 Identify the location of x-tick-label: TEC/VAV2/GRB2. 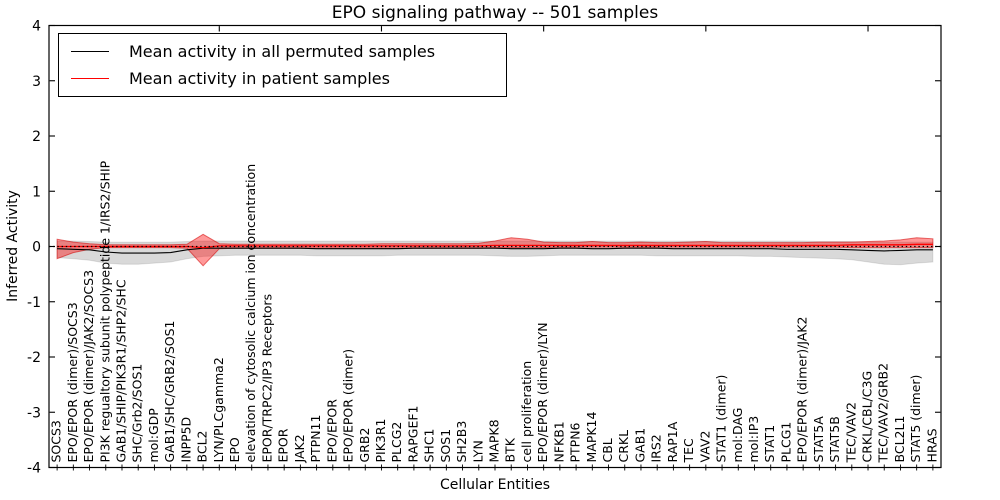
(883, 413).